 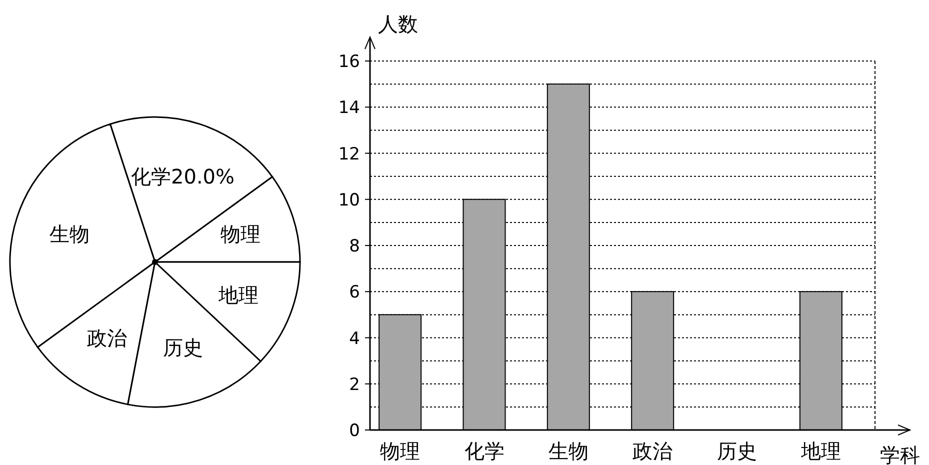 I want to click on y-axis-title: 人数, so click(x=398, y=24).